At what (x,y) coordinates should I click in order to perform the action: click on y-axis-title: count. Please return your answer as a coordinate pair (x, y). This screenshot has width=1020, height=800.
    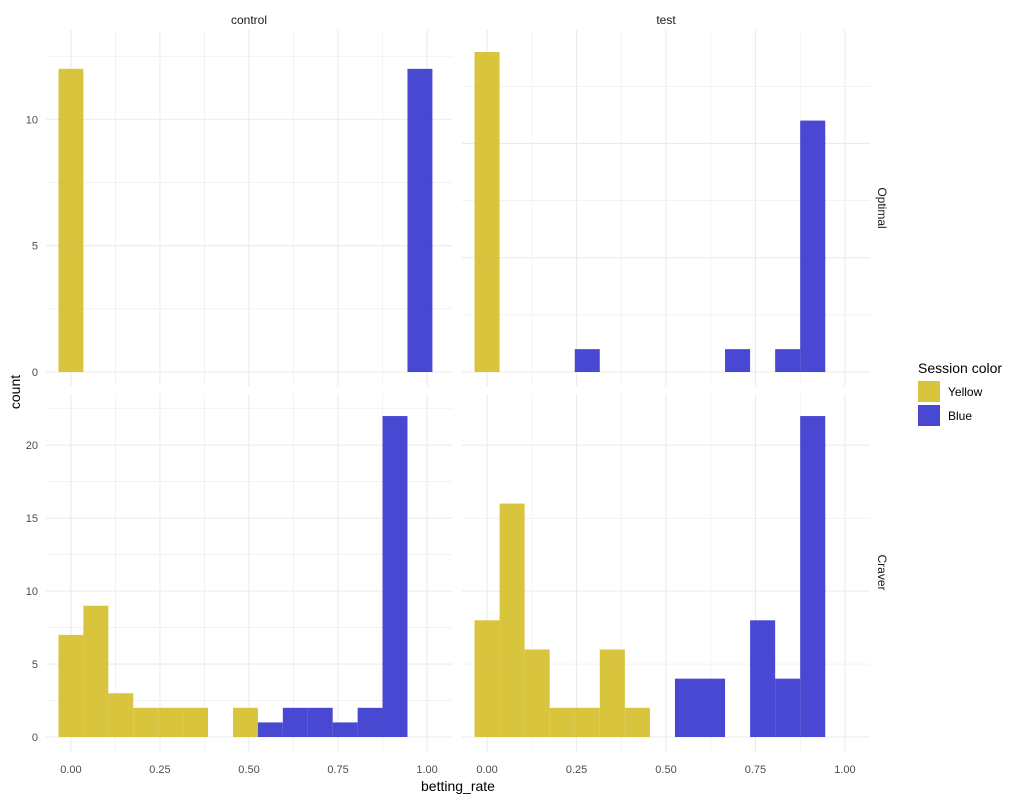
    Looking at the image, I should click on (15, 392).